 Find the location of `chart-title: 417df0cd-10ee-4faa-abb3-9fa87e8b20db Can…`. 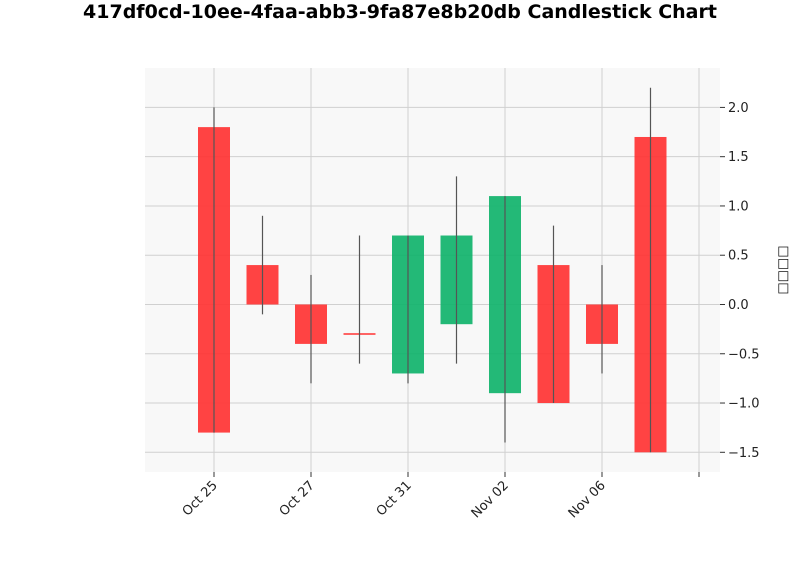

chart-title: 417df0cd-10ee-4faa-abb3-9fa87e8b20db Can… is located at coordinates (400, 12).